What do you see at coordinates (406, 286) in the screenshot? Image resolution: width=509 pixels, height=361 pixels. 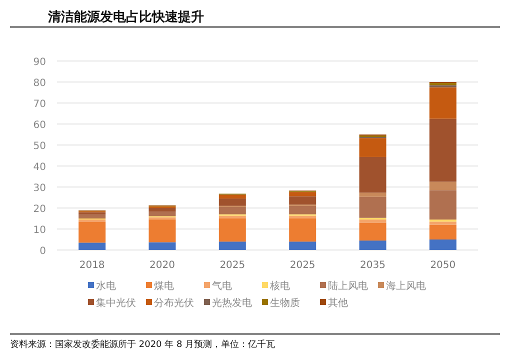 I see `legend-label: 海上风电` at bounding box center [406, 286].